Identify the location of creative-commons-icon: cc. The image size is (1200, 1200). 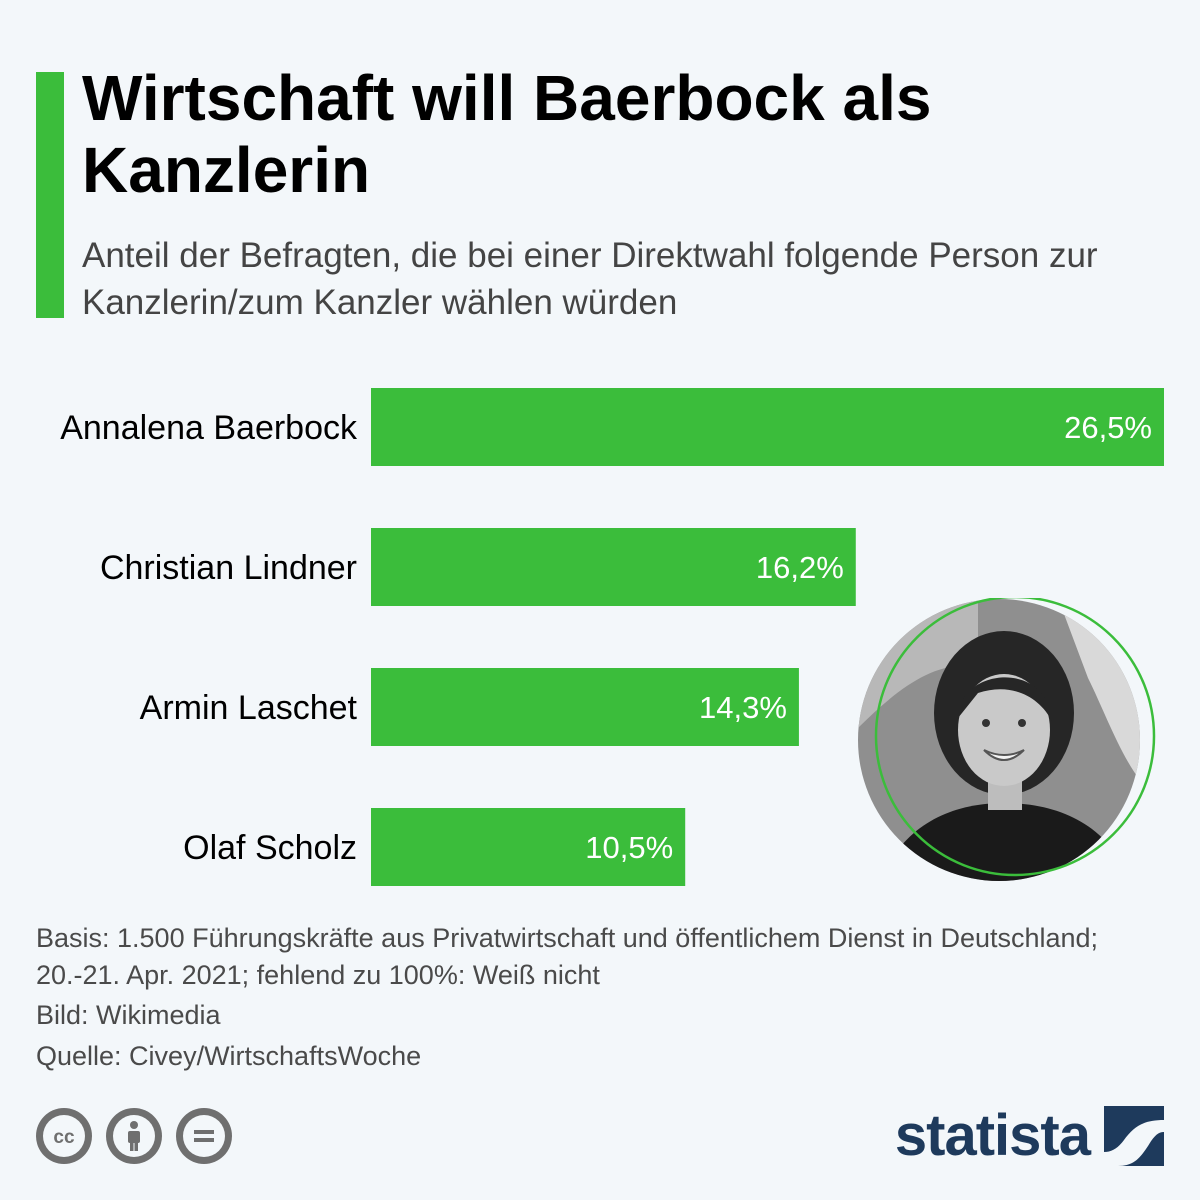
(64, 1136).